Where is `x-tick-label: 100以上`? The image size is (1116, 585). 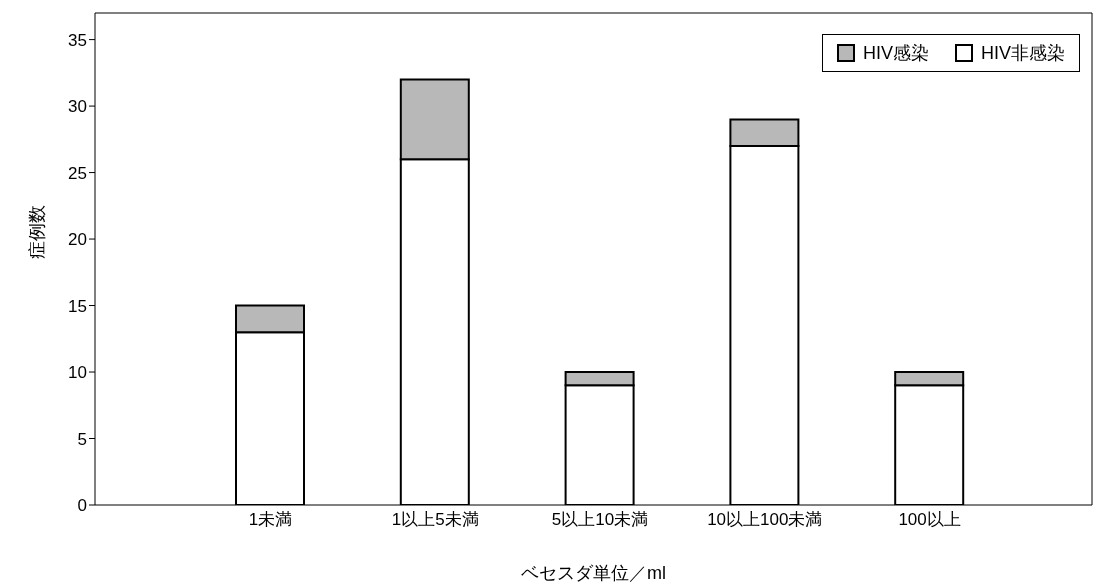
x-tick-label: 100以上 is located at coordinates (929, 520).